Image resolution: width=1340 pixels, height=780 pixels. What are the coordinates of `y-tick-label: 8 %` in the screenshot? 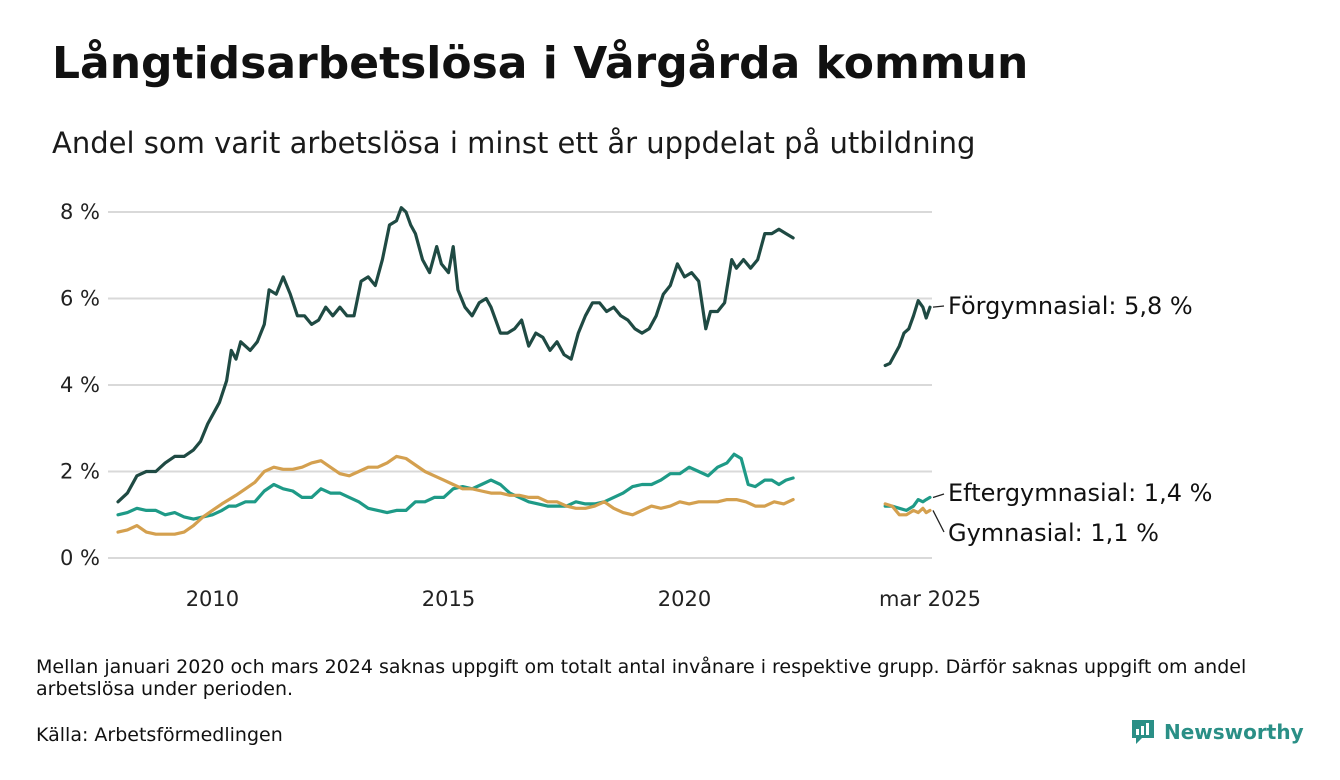 It's located at (80, 212).